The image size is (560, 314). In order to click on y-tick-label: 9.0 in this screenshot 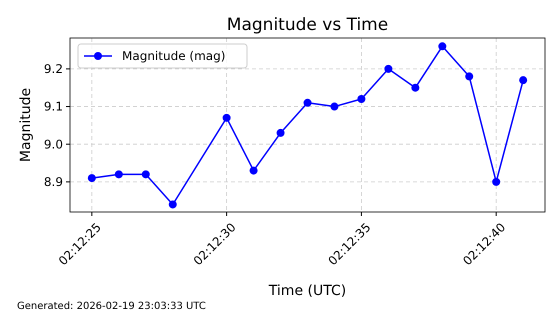, I will do `click(53, 144)`.